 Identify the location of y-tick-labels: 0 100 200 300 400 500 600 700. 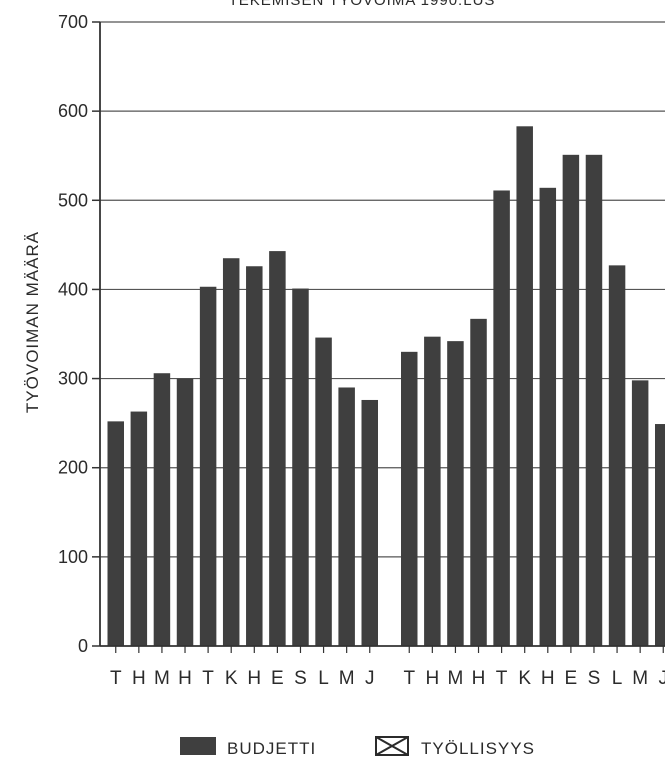
(73, 334).